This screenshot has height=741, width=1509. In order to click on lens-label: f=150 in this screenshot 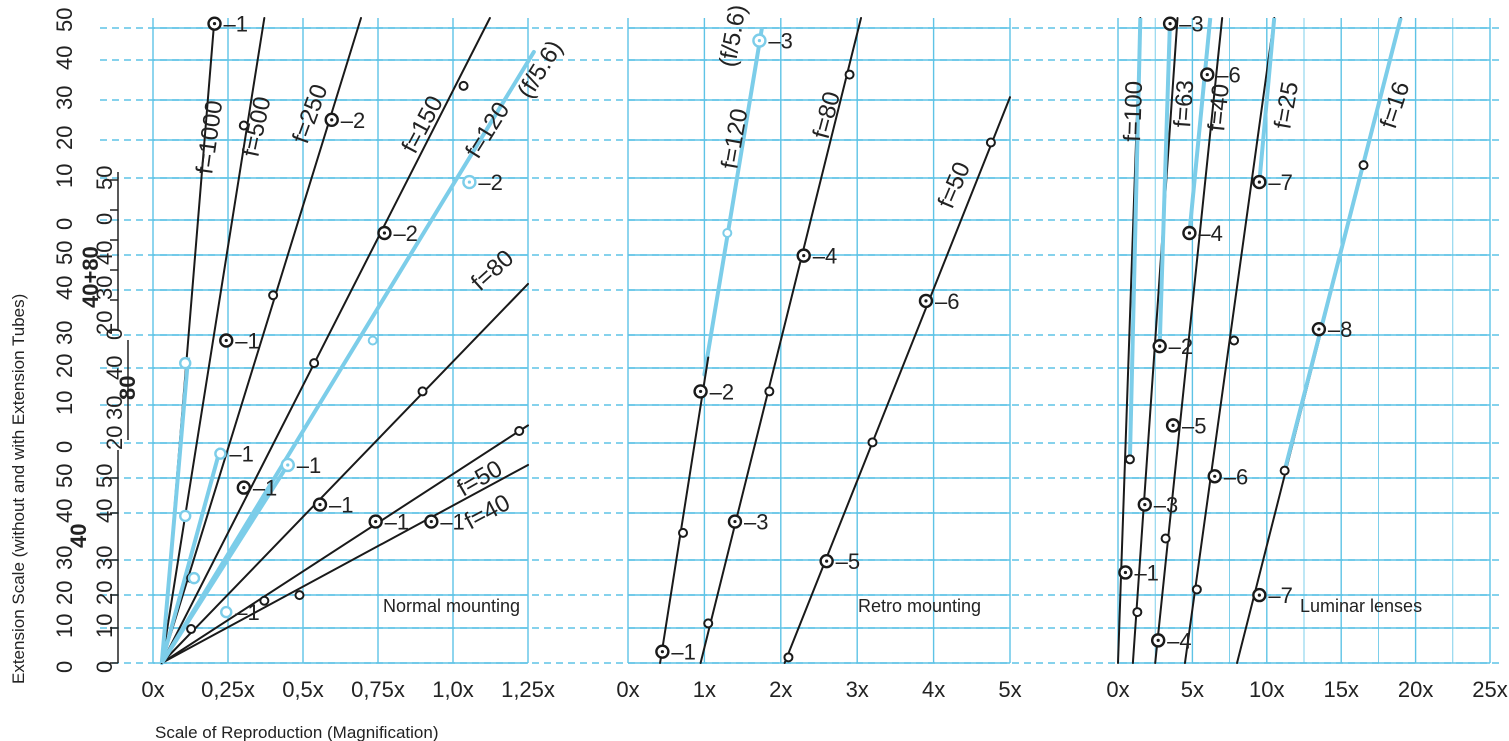, I will do `click(422, 125)`.